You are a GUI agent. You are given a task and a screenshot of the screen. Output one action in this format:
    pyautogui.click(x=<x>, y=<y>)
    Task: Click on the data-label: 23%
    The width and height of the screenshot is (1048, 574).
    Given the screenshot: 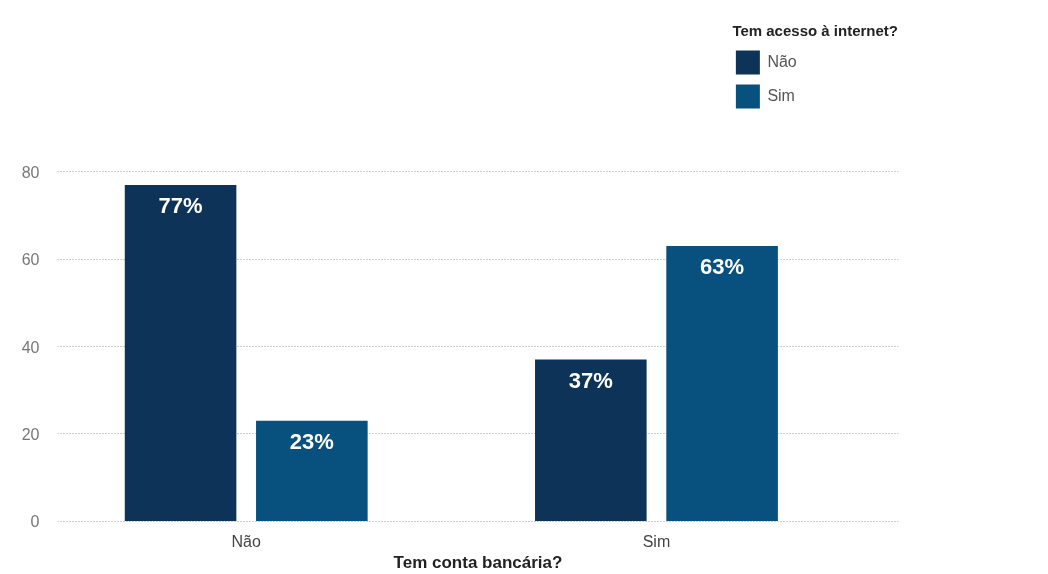 What is the action you would take?
    pyautogui.click(x=311, y=441)
    